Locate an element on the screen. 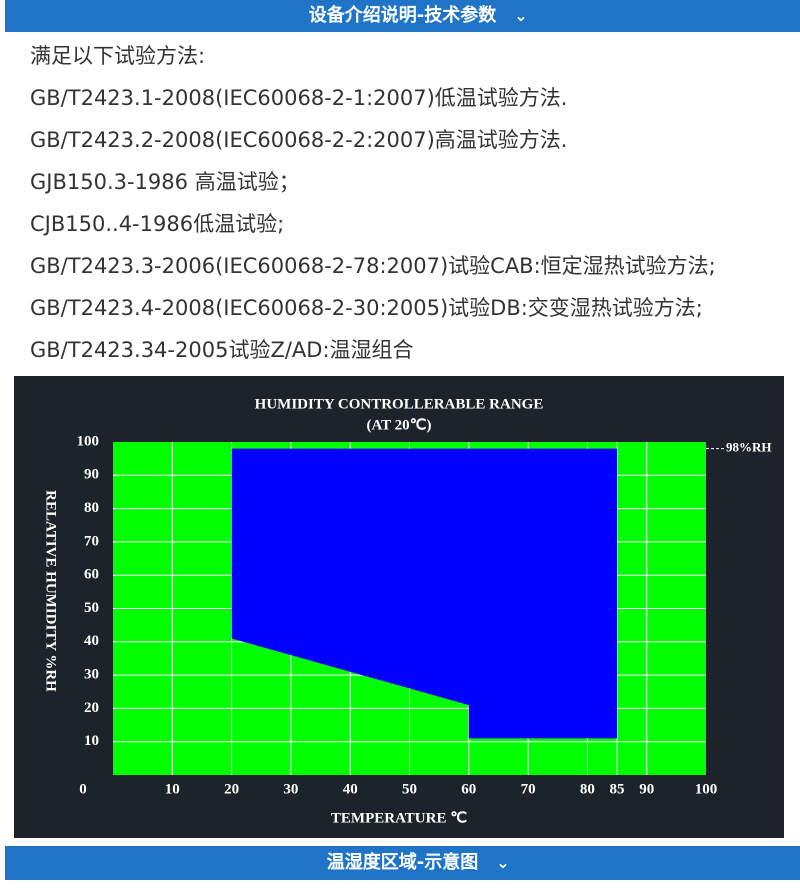 This screenshot has height=888, width=800. x-tick-label: 80 is located at coordinates (587, 789).